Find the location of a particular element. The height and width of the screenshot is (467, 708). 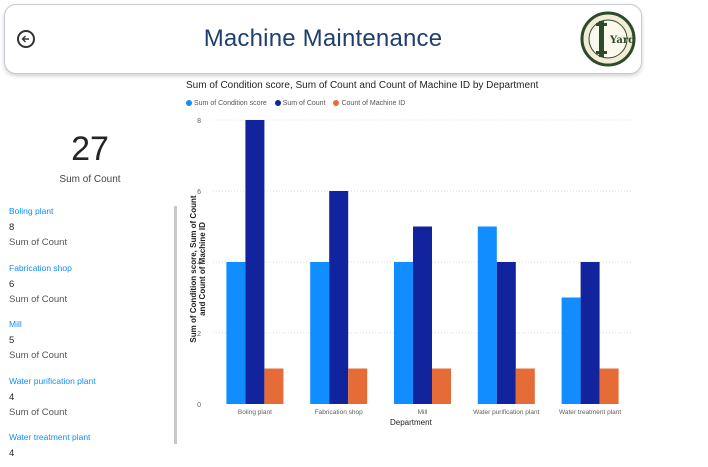

card-item: Mill 5 Sum of Count is located at coordinates (38, 341).